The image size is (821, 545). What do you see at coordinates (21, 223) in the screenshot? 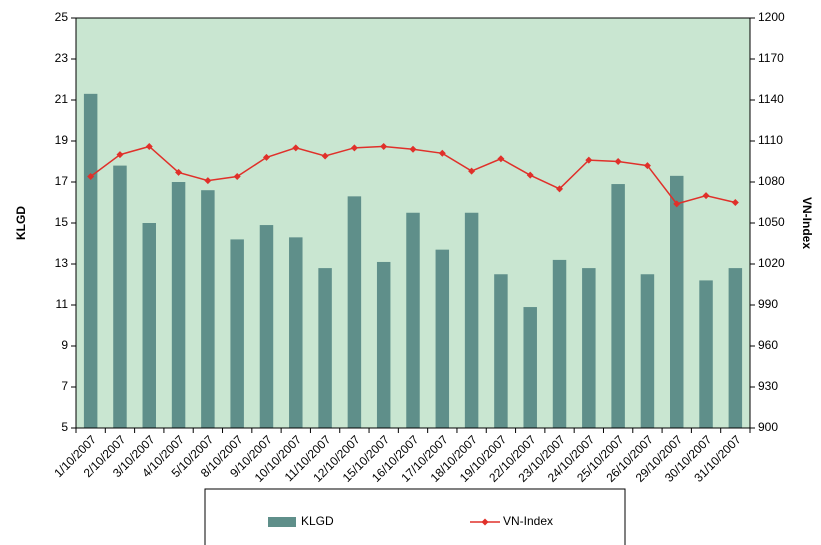
I see `y-axis-title: KLGD` at bounding box center [21, 223].